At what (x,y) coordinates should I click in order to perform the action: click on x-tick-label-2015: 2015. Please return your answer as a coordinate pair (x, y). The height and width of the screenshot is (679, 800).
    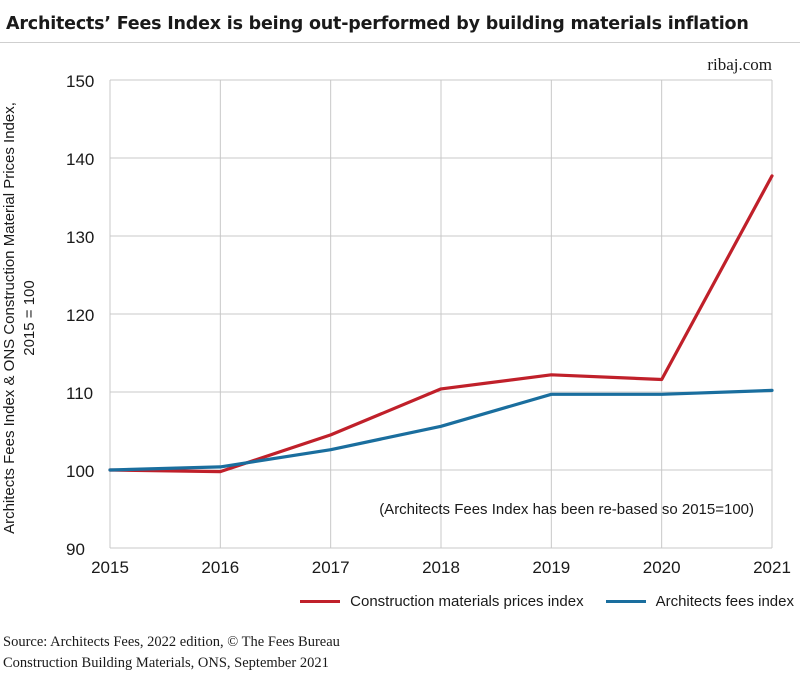
    Looking at the image, I should click on (110, 567).